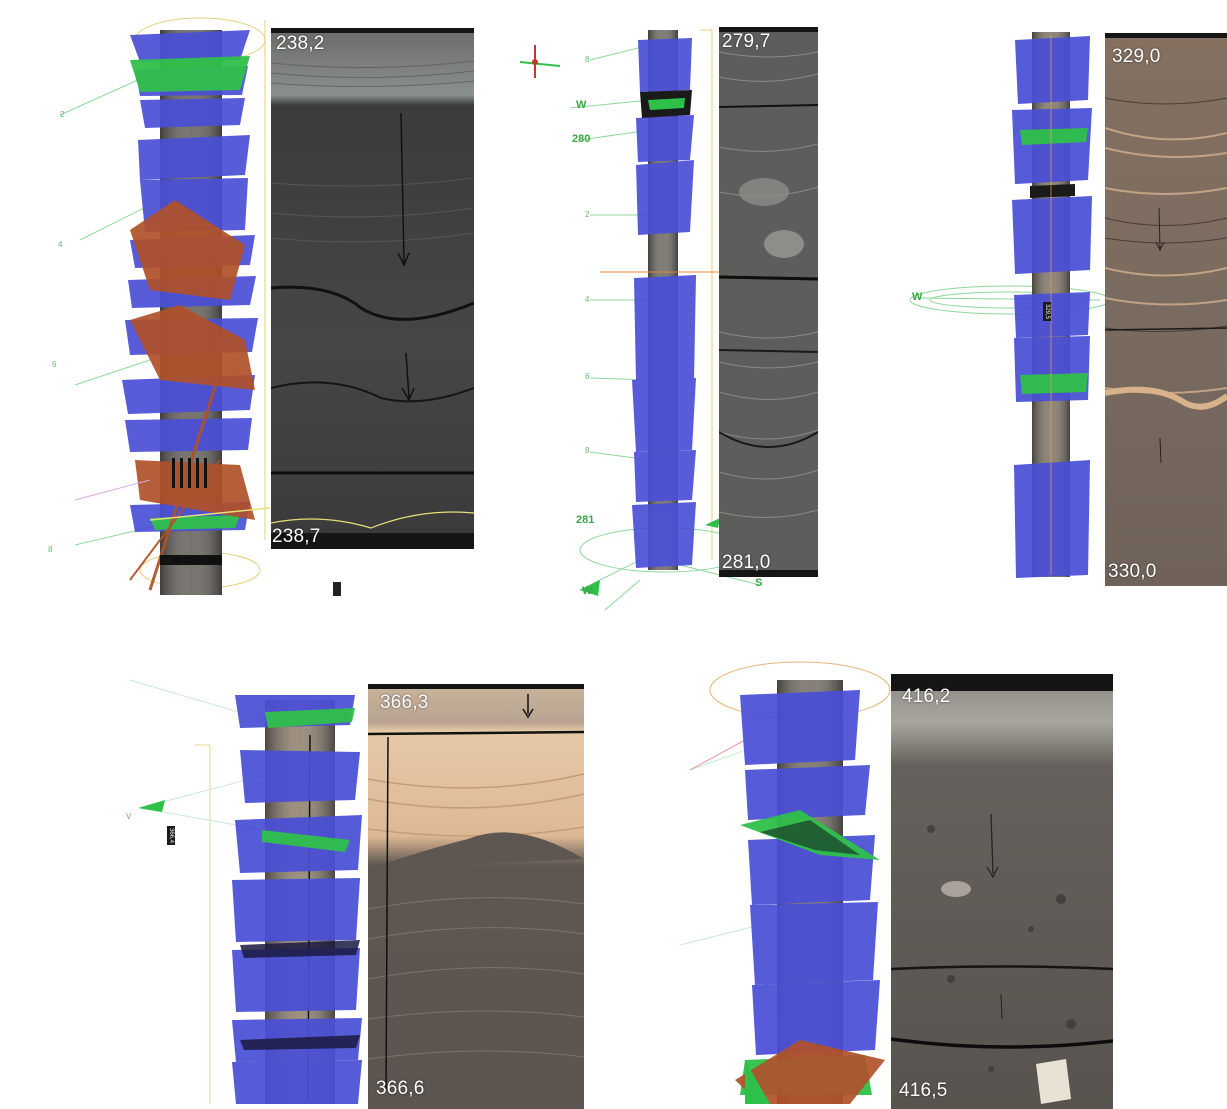 The width and height of the screenshot is (1227, 1109). What do you see at coordinates (540, 61) in the screenshot?
I see `compass-icon` at bounding box center [540, 61].